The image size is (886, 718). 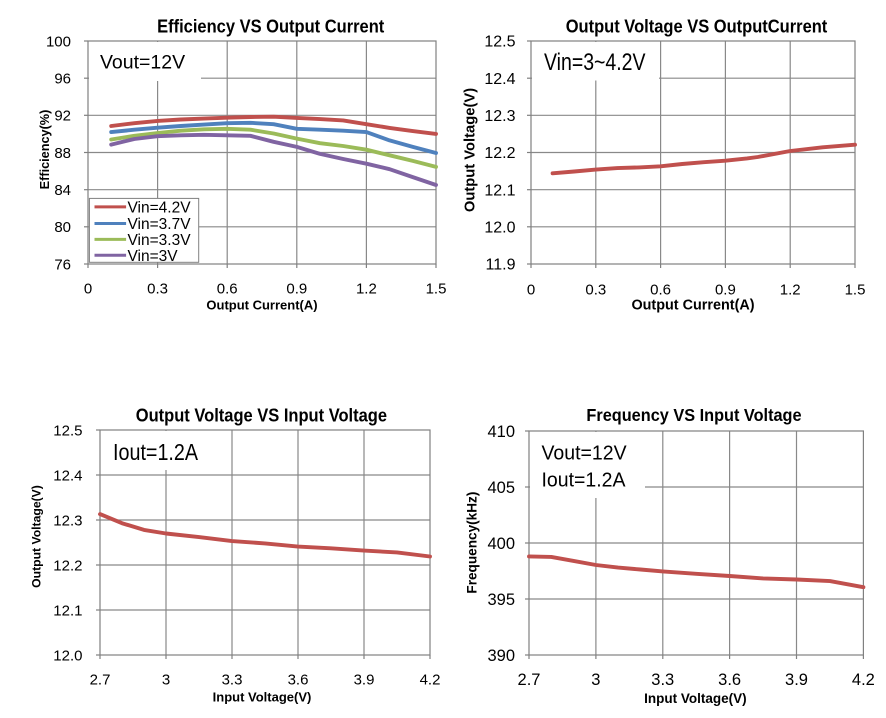 I want to click on svg-text: 80, so click(x=62, y=227).